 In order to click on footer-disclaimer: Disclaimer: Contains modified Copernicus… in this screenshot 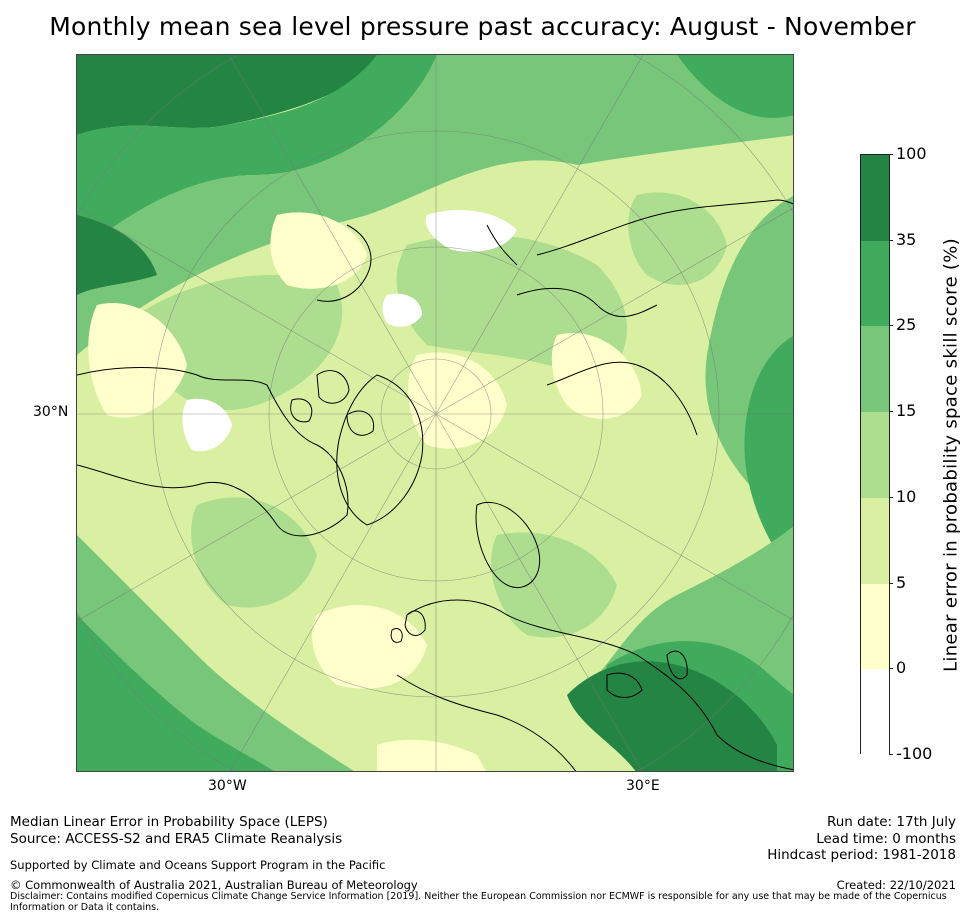, I will do `click(480, 902)`.